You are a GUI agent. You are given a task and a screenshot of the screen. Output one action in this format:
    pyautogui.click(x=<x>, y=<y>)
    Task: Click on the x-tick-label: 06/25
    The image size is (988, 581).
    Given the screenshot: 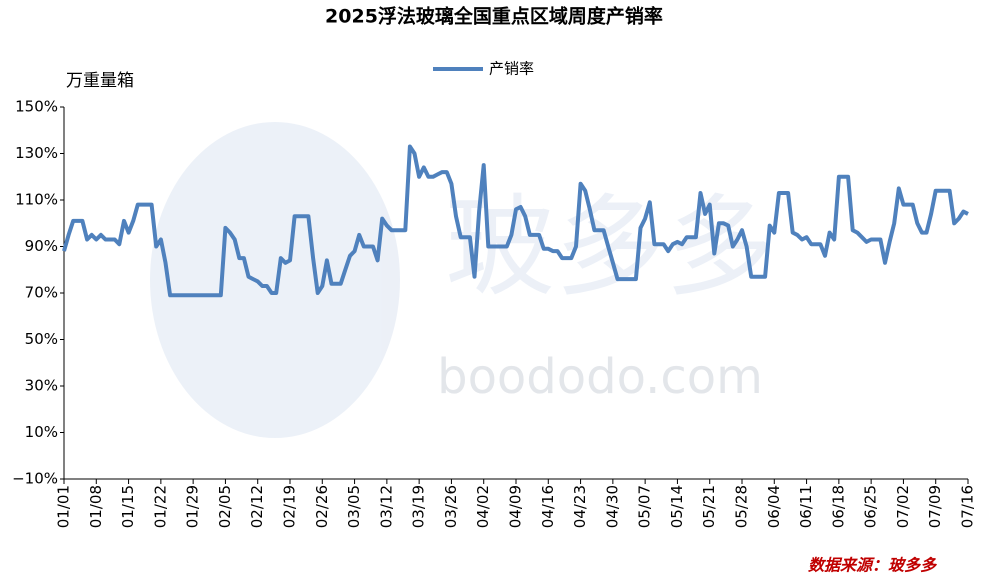 What is the action you would take?
    pyautogui.click(x=871, y=506)
    